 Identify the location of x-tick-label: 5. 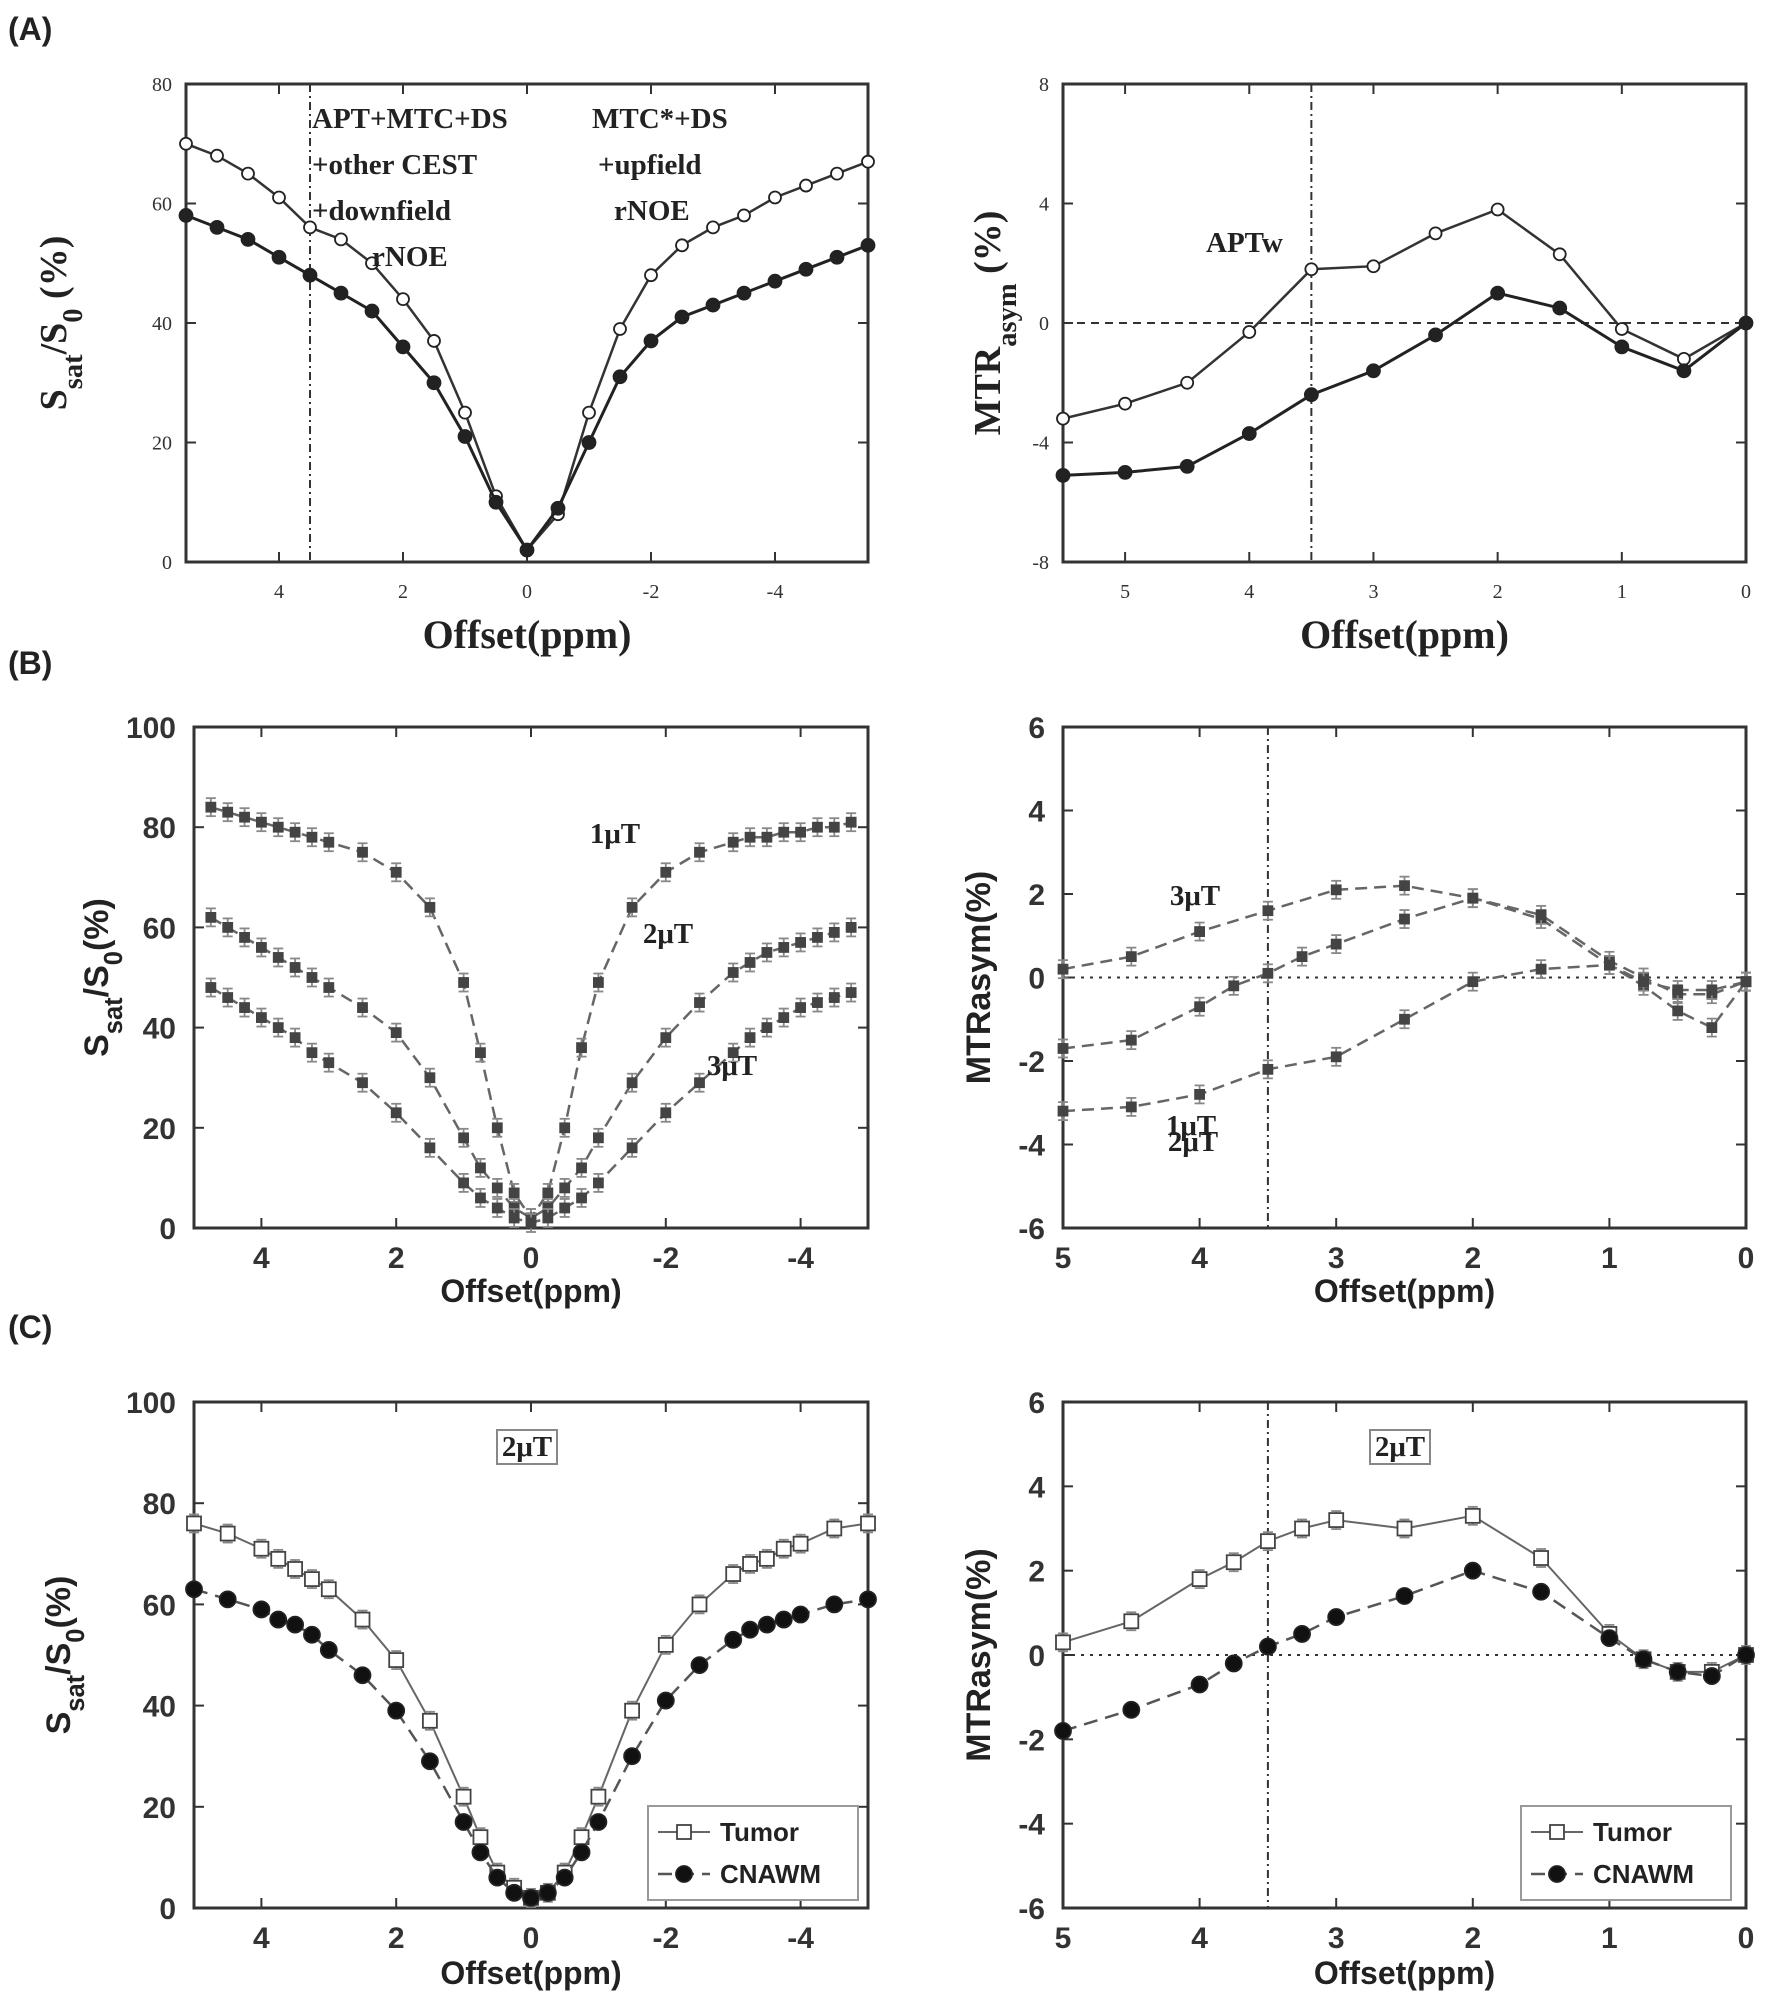
(1125, 592).